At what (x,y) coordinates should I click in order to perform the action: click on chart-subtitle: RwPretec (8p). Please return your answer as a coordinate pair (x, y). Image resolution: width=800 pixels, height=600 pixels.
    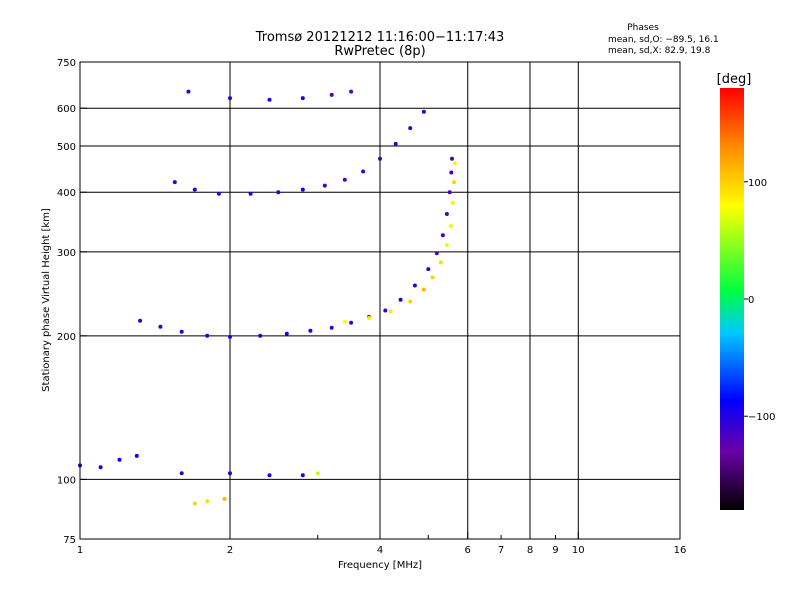
    Looking at the image, I should click on (379, 51).